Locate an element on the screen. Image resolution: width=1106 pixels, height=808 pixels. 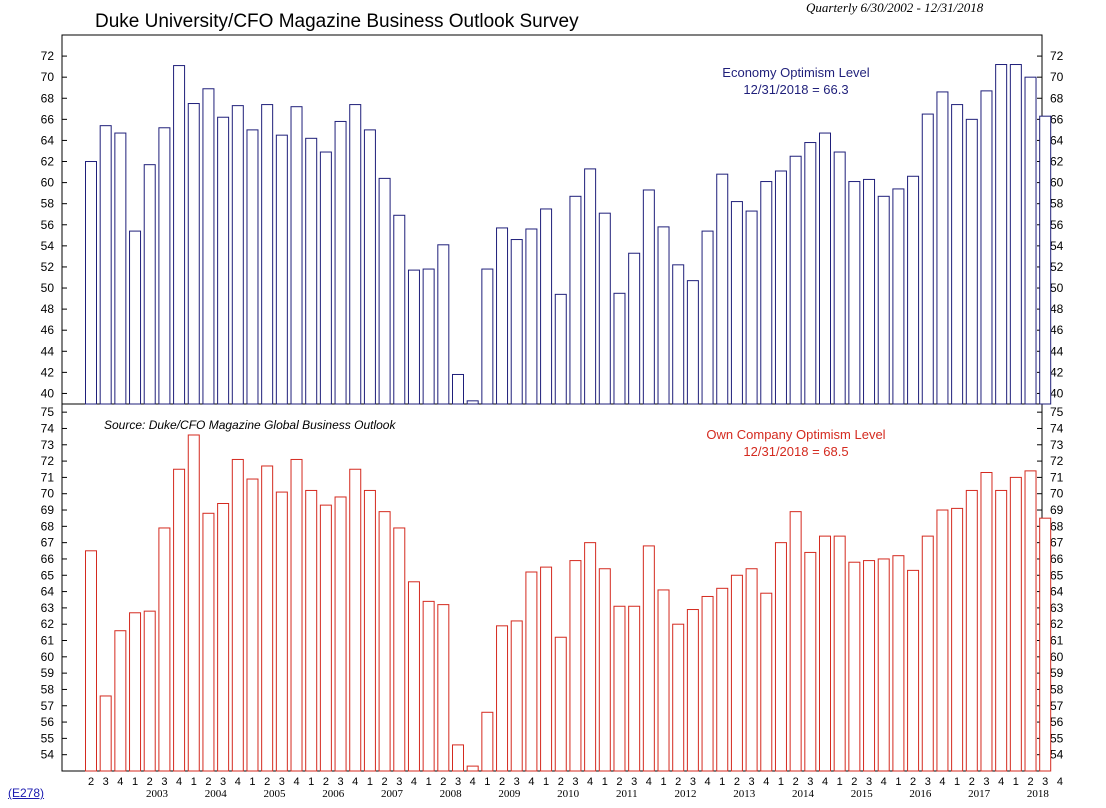
x-year-label: 2010 is located at coordinates (568, 794).